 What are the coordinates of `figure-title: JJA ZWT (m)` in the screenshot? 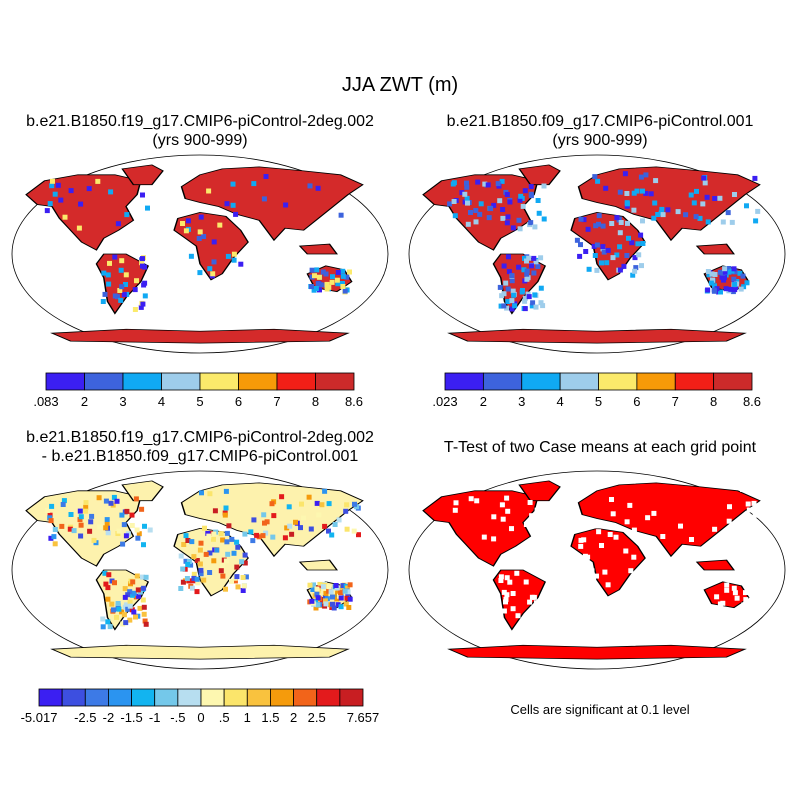 It's located at (400, 85).